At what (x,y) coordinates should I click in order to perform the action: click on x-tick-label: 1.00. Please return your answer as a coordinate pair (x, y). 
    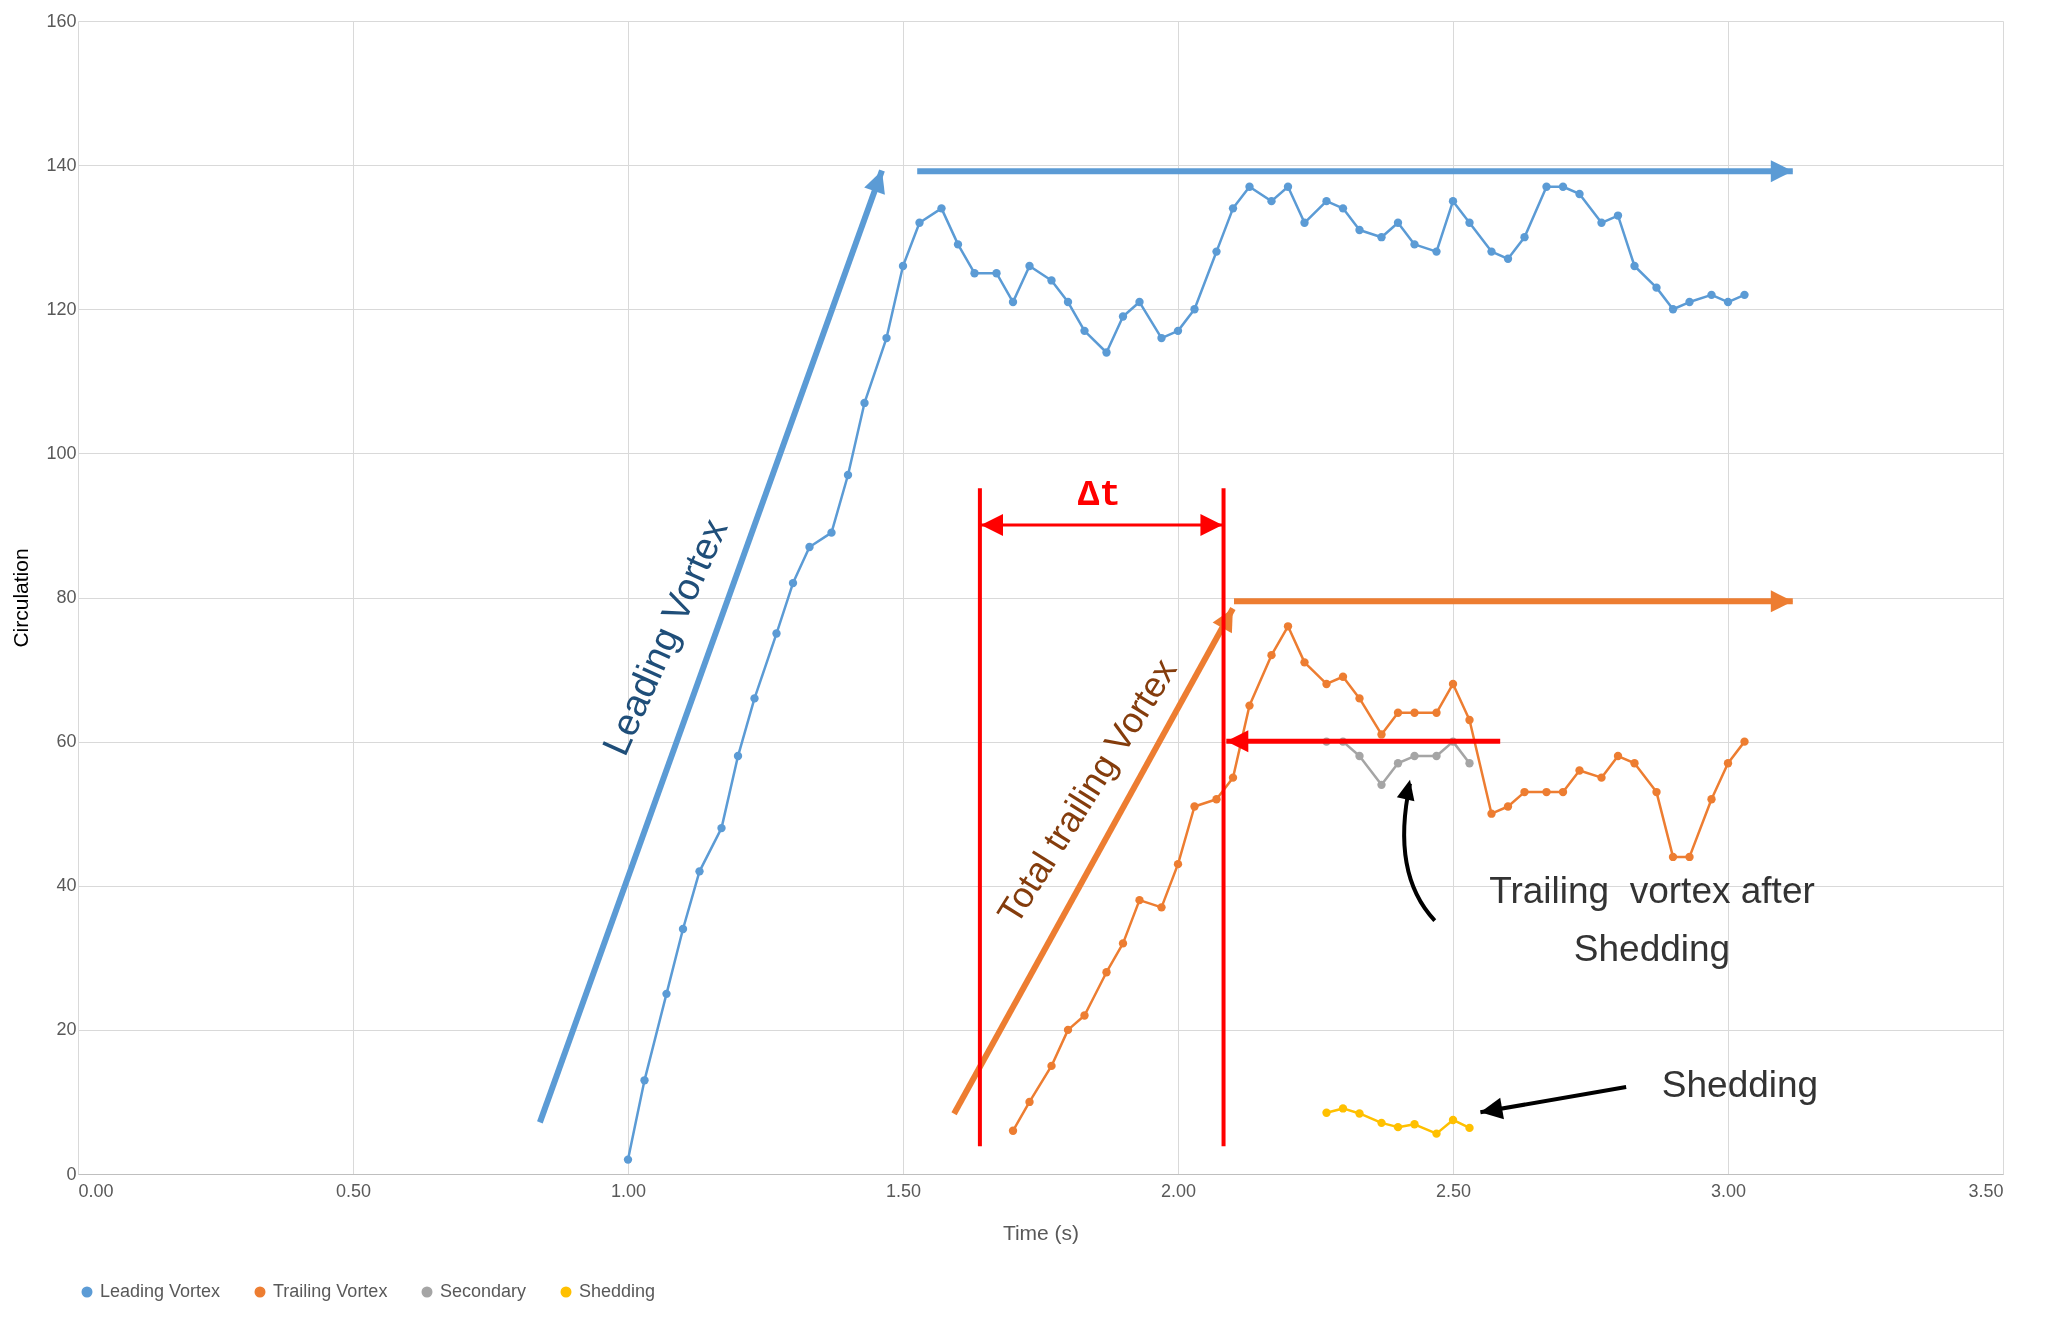
    Looking at the image, I should click on (628, 1190).